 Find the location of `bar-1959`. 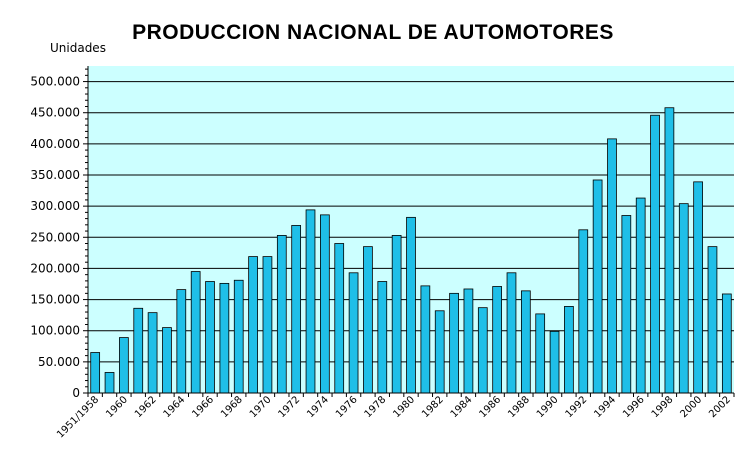

bar-1959 is located at coordinates (109, 383).